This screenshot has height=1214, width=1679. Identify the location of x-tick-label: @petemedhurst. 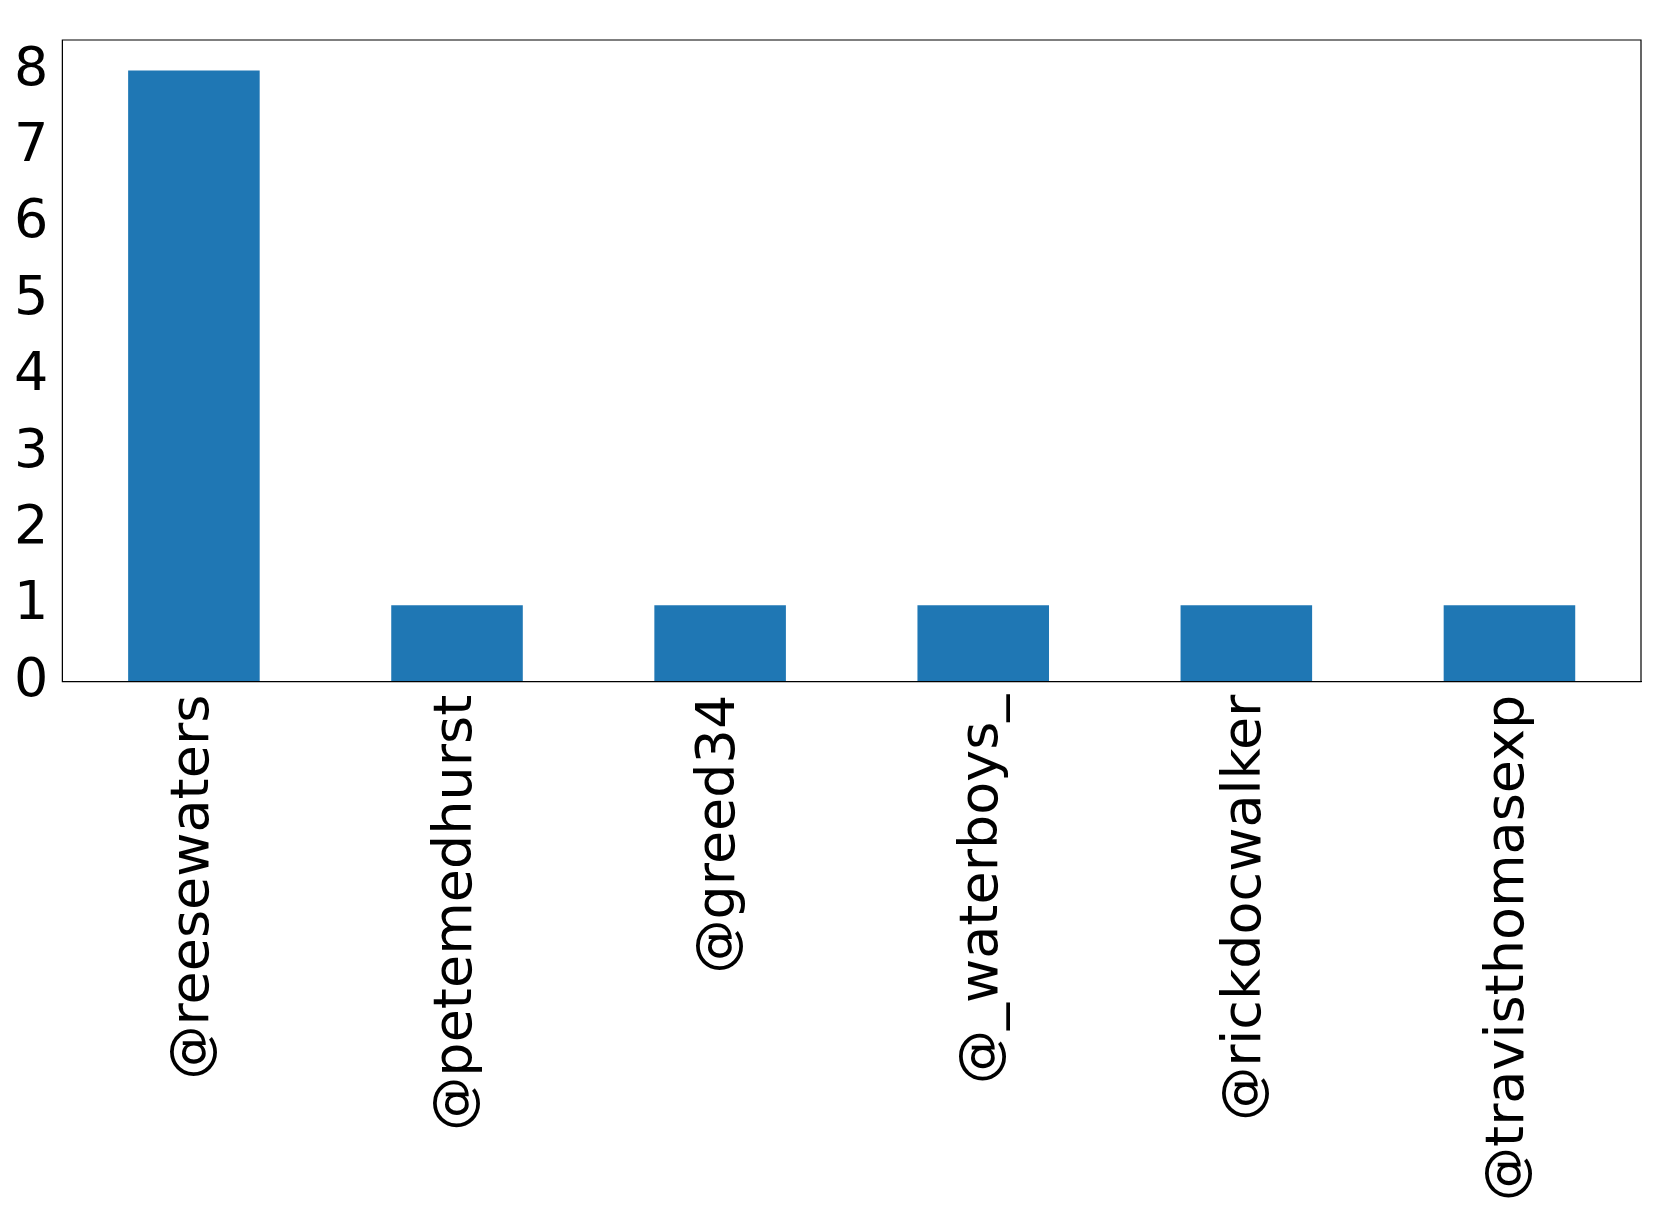
(453, 912).